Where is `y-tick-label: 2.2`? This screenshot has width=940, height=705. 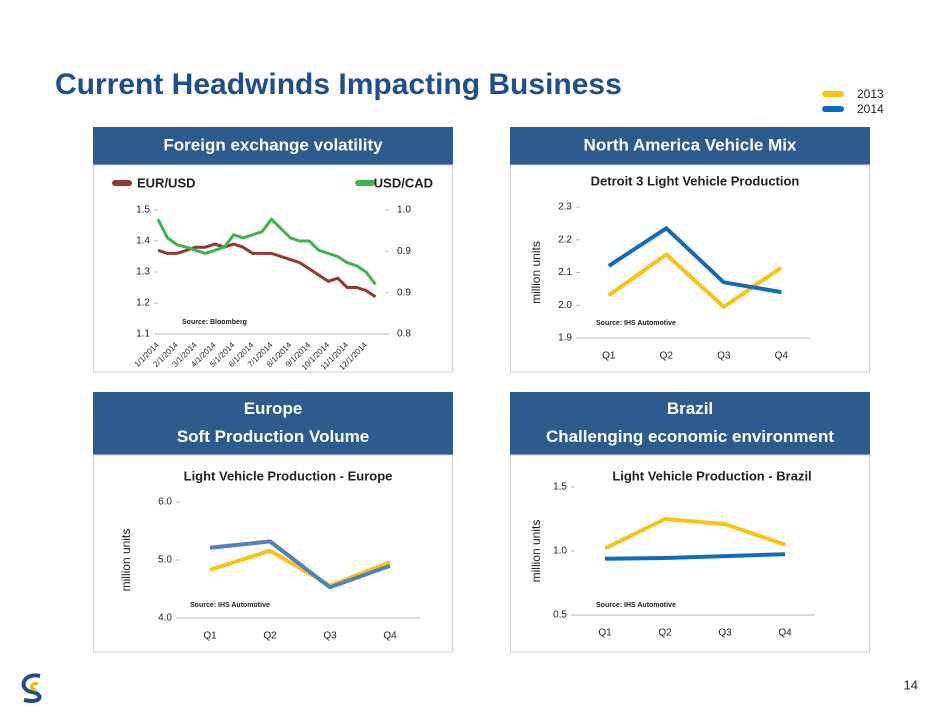
y-tick-label: 2.2 is located at coordinates (565, 239).